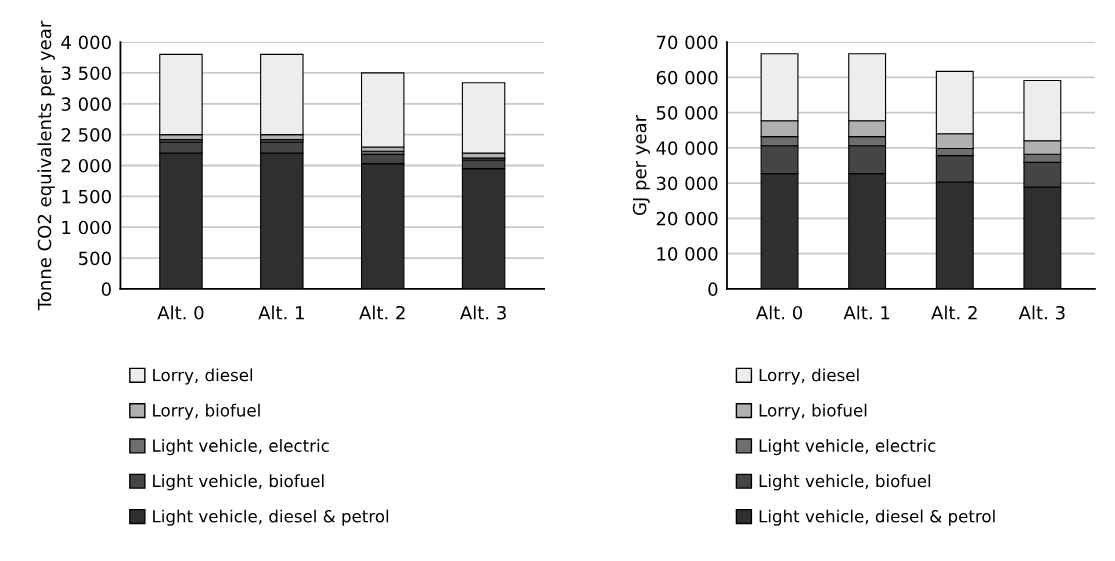  I want to click on y-tick-label: 60 000, so click(687, 77).